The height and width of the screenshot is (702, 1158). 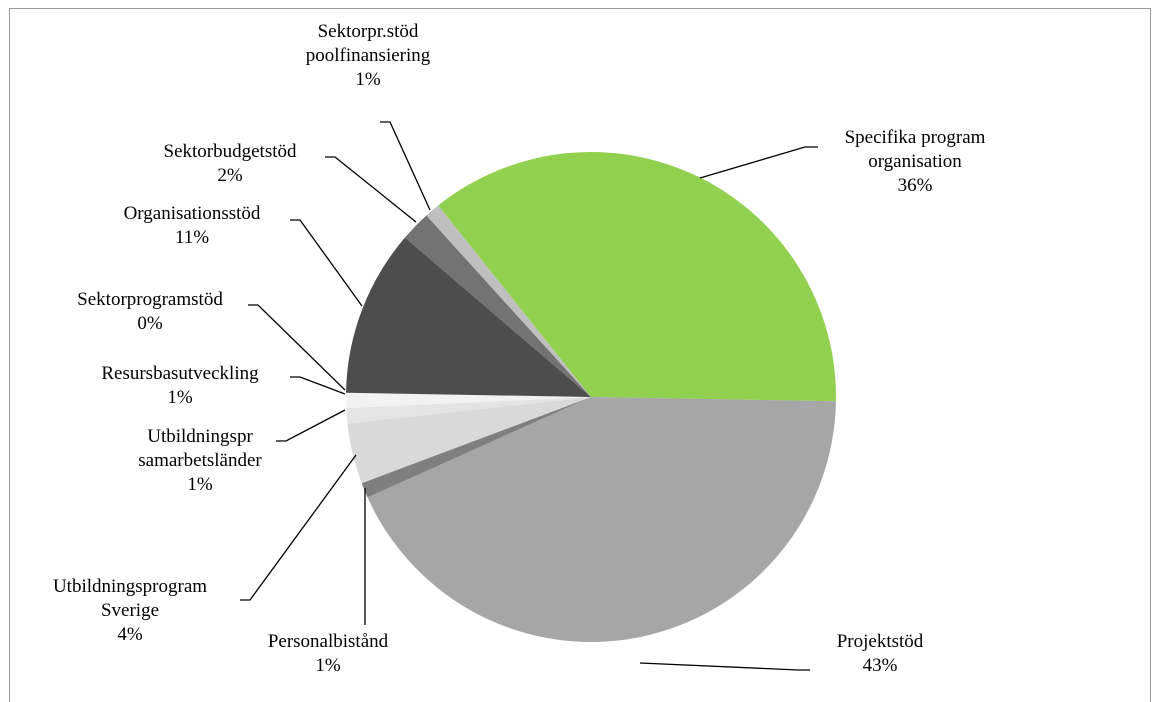 I want to click on category-label: Utbildningspr samarbetsländer, so click(x=200, y=448).